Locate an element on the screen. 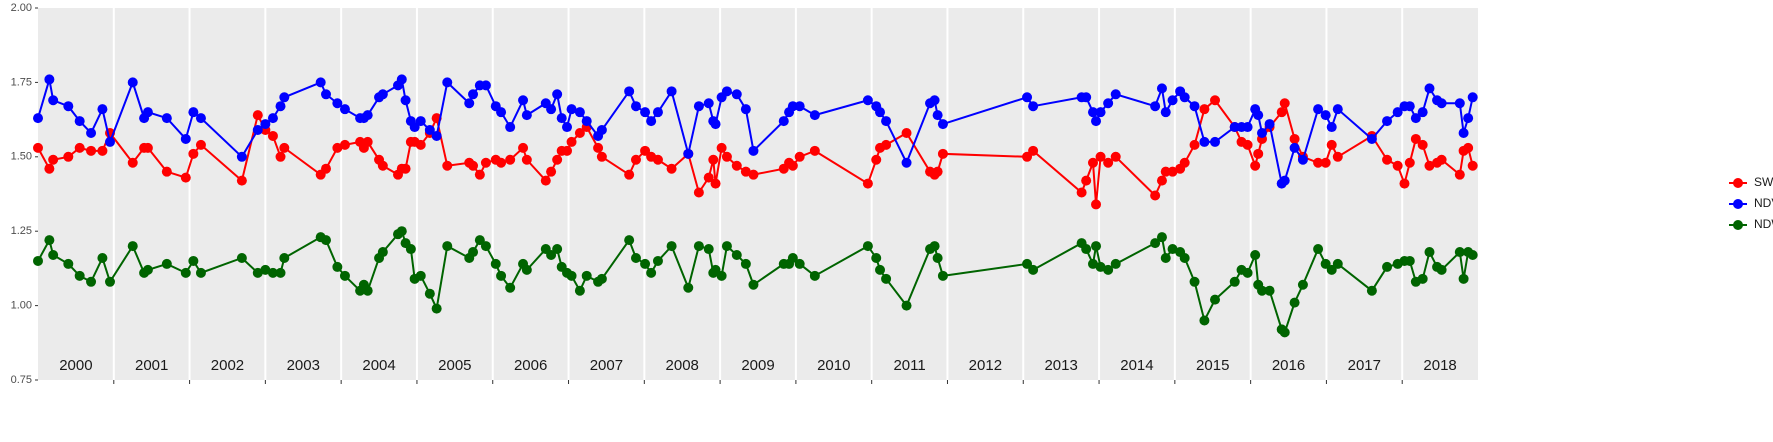 Image resolution: width=1773 pixels, height=442 pixels. year-label: 2012 is located at coordinates (985, 365).